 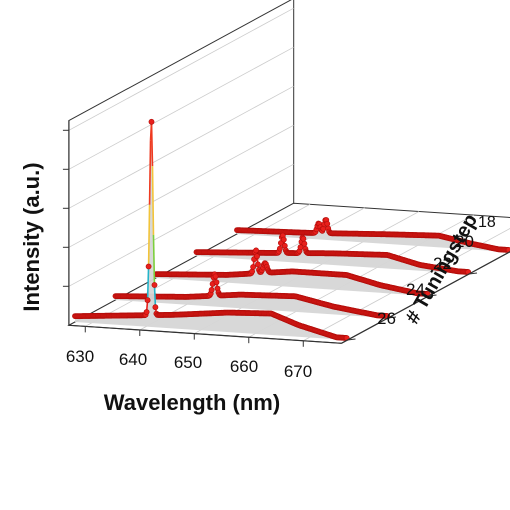 What do you see at coordinates (205, 334) in the screenshot?
I see `x-axis-line` at bounding box center [205, 334].